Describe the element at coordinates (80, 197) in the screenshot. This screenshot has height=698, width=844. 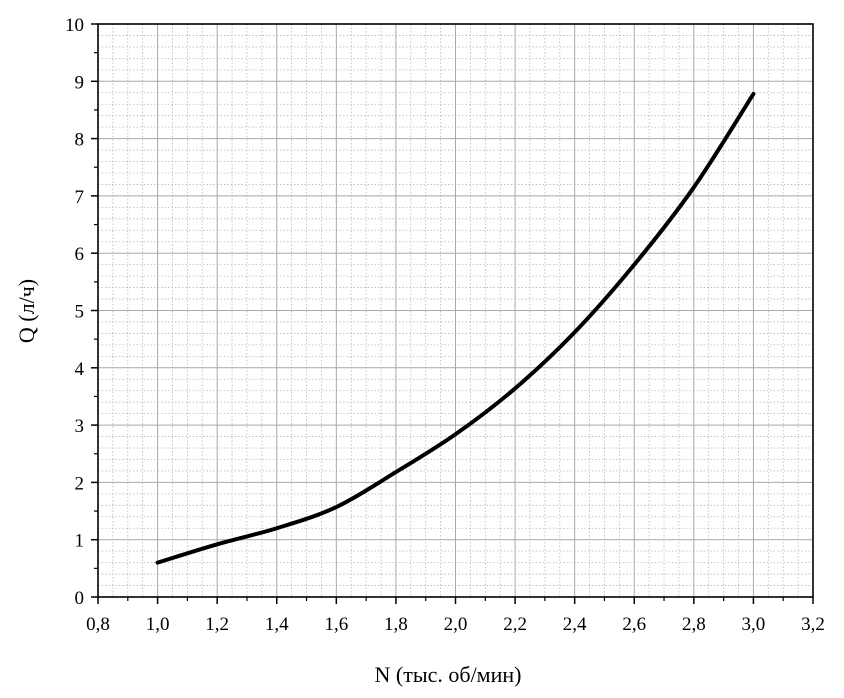
I see `y-tick-label: 7` at that location.